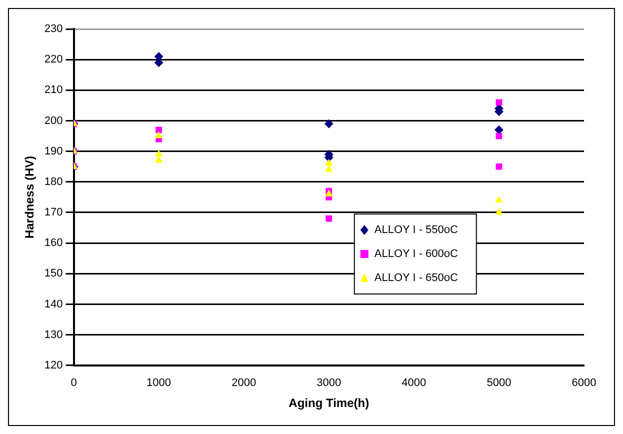 Image resolution: width=623 pixels, height=434 pixels. I want to click on y-tick-label: 170, so click(53, 212).